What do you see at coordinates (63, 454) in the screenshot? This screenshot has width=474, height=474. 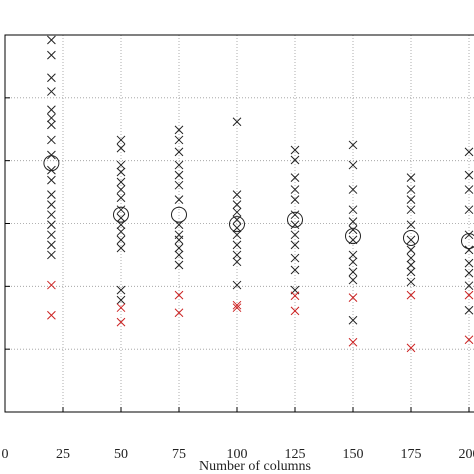 I see `x-tick-label: 25` at bounding box center [63, 454].